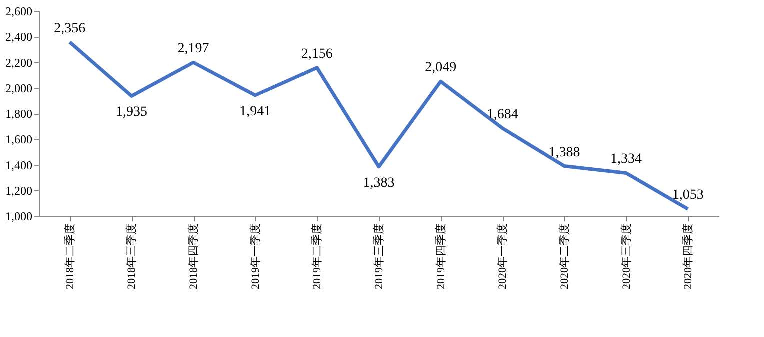 The width and height of the screenshot is (764, 337). What do you see at coordinates (131, 257) in the screenshot?
I see `x-tick-label: 2018年三季度` at bounding box center [131, 257].